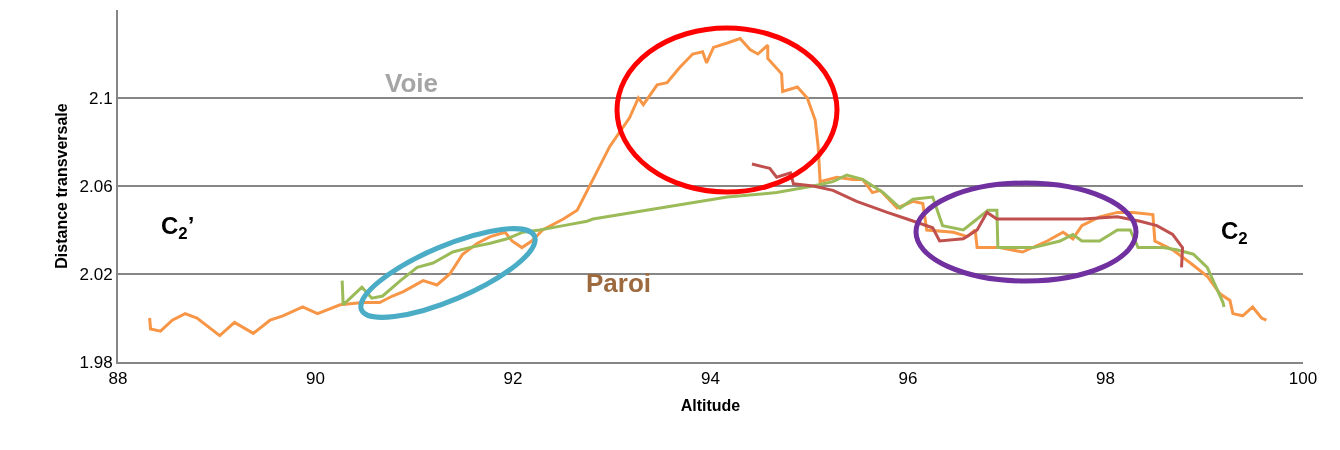  What do you see at coordinates (1234, 233) in the screenshot?
I see `annotation: C$_{2}$` at bounding box center [1234, 233].